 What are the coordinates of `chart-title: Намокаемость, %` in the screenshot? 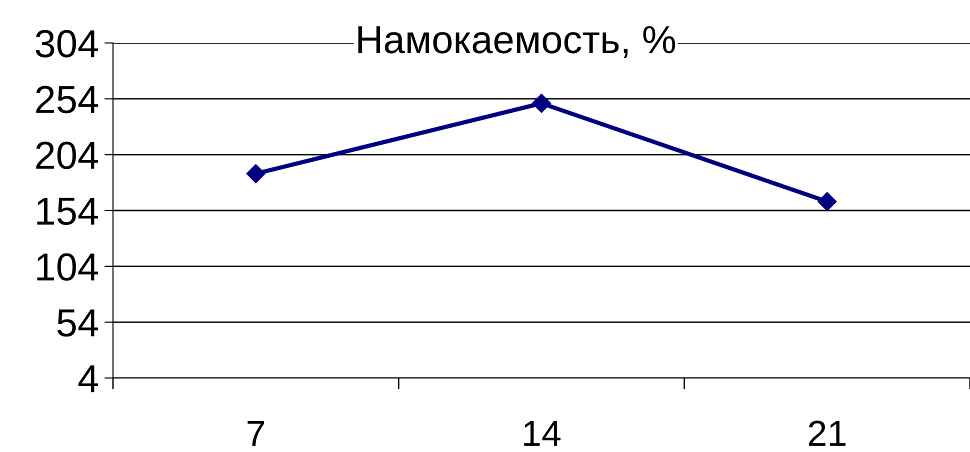 It's located at (517, 42).